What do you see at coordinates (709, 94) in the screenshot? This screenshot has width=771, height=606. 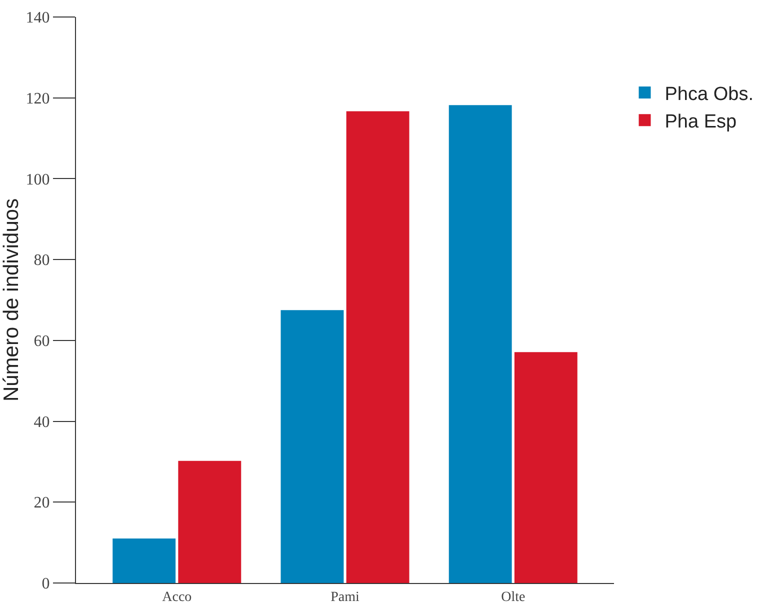 I see `legend-label: Phca Obs.` at bounding box center [709, 94].